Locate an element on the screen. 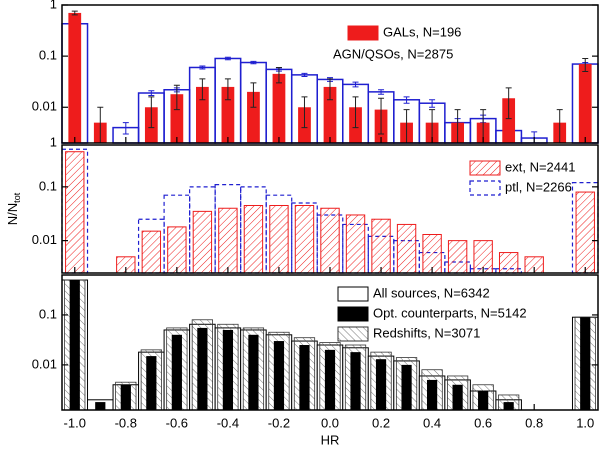 Image resolution: width=600 pixels, height=451 pixels. x-tick-label: -0.4 is located at coordinates (228, 422).